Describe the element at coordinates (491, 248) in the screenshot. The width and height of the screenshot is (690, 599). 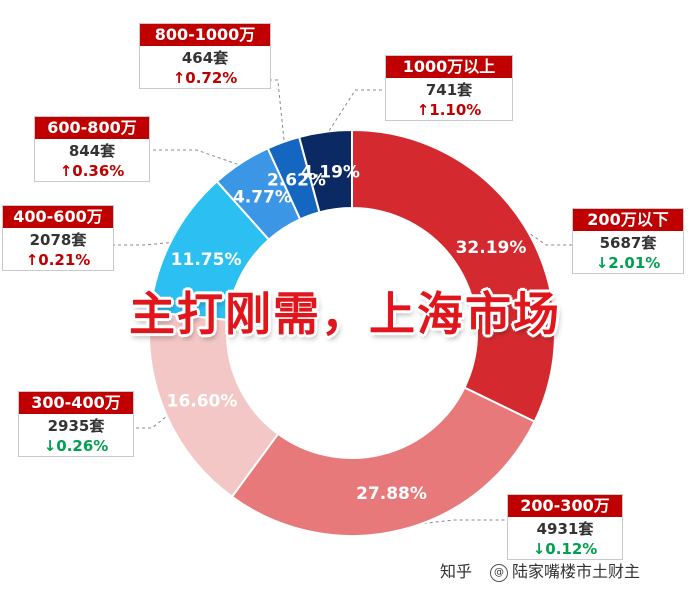
I see `slice-label-under-200: 32.19%` at that location.